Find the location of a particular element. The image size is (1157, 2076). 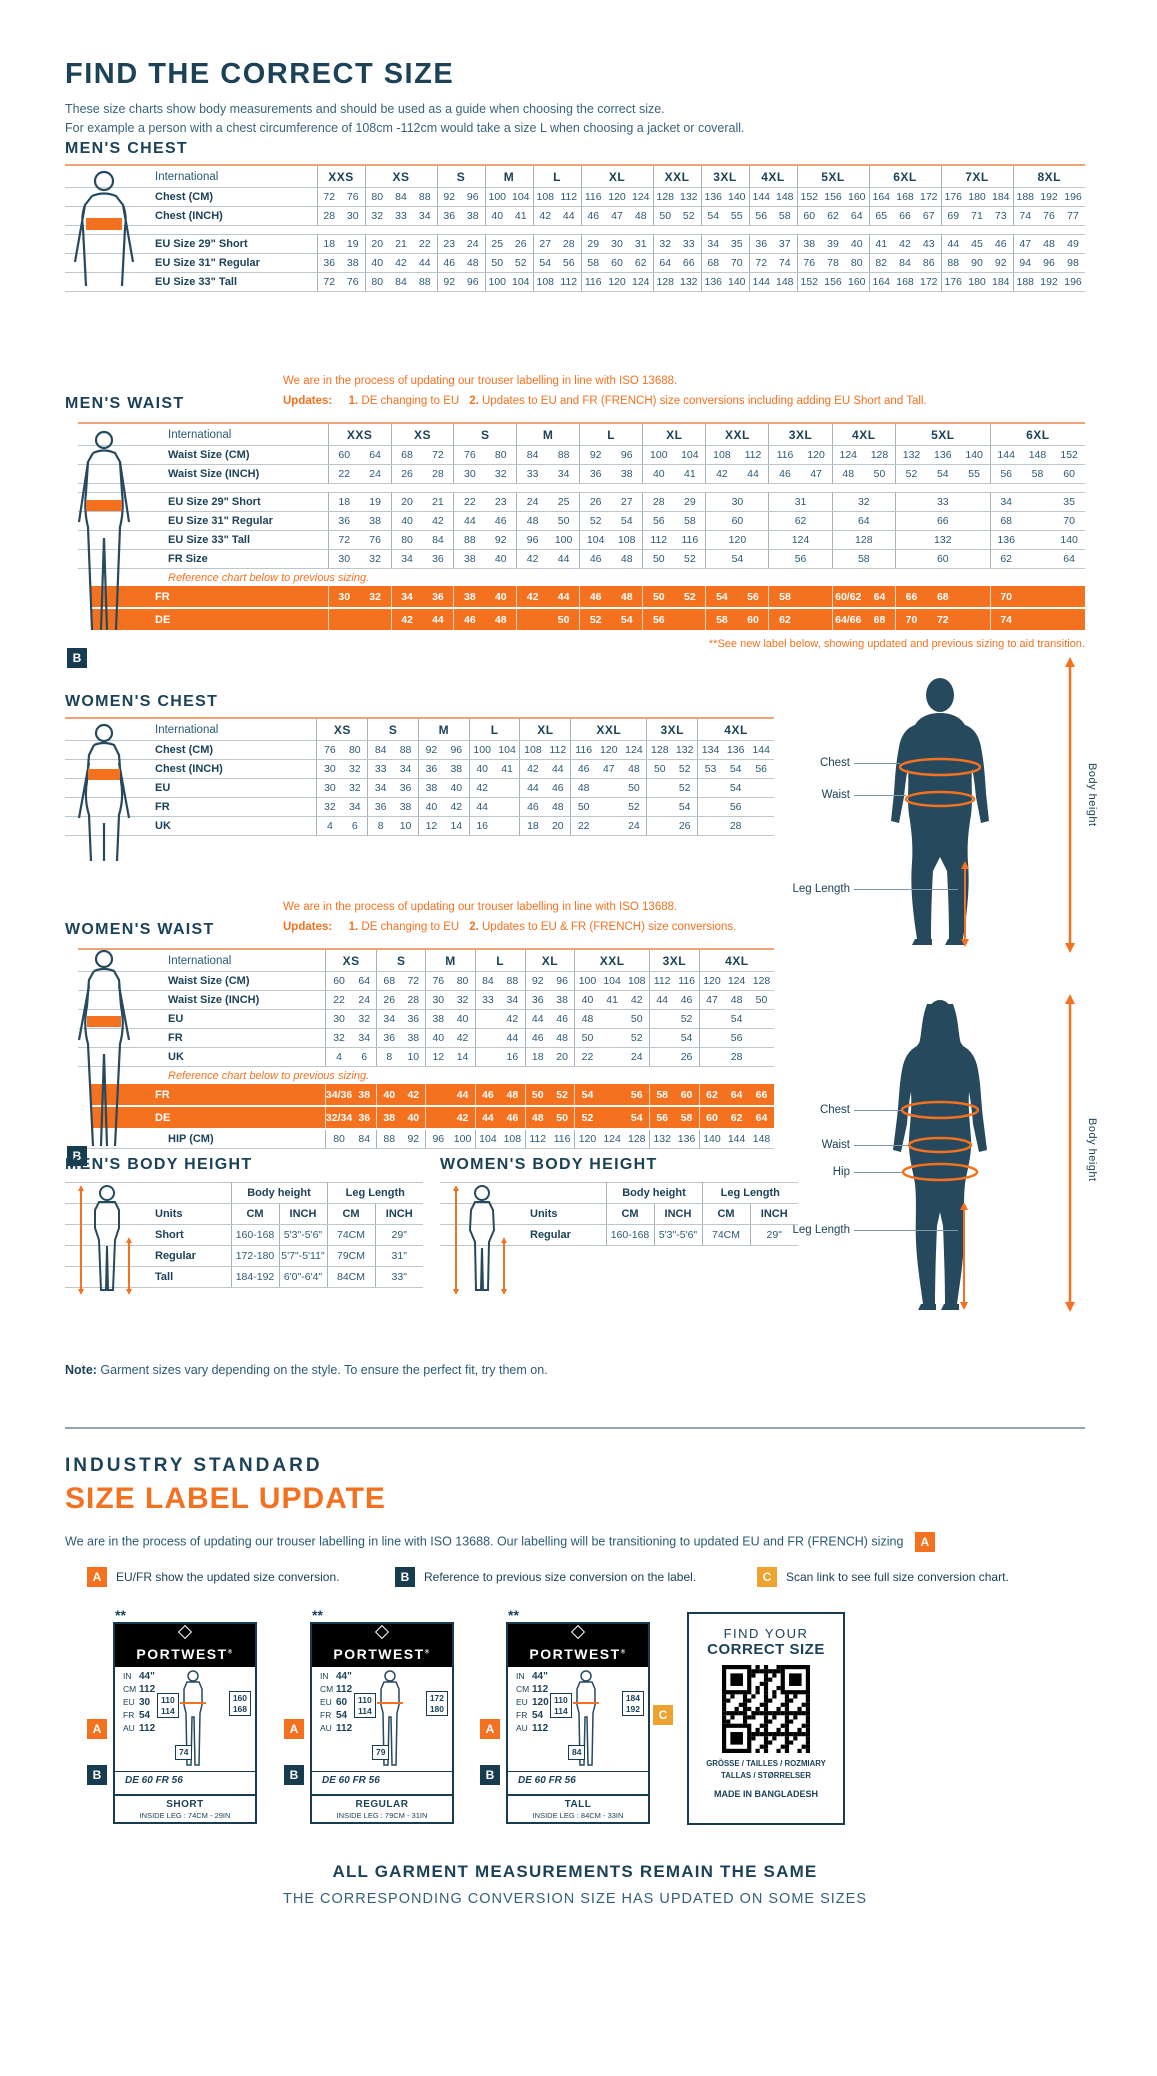

previous-sizing: DE 60 FR 56 is located at coordinates (185, 1782).